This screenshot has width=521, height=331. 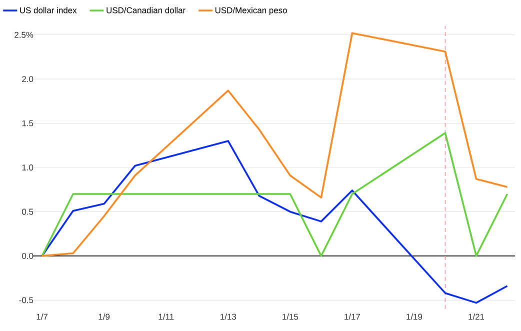 What do you see at coordinates (28, 167) in the screenshot?
I see `y-tick-label: 1.0` at bounding box center [28, 167].